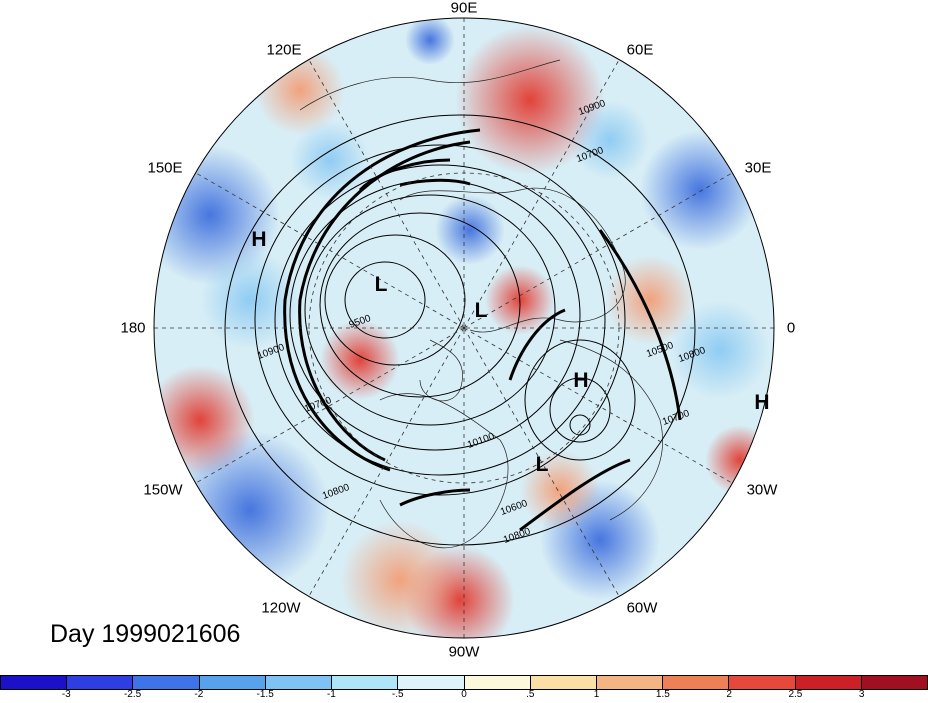  What do you see at coordinates (795, 694) in the screenshot?
I see `colorbar-tick-label: 2.5` at bounding box center [795, 694].